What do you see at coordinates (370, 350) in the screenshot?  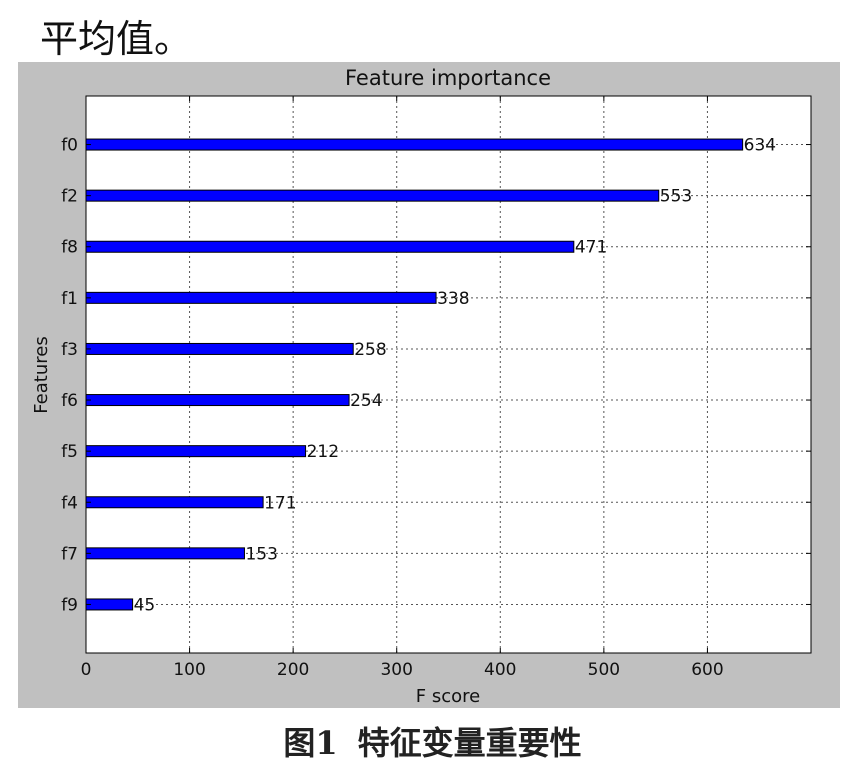 I see `data-label-f3: 258` at bounding box center [370, 350].